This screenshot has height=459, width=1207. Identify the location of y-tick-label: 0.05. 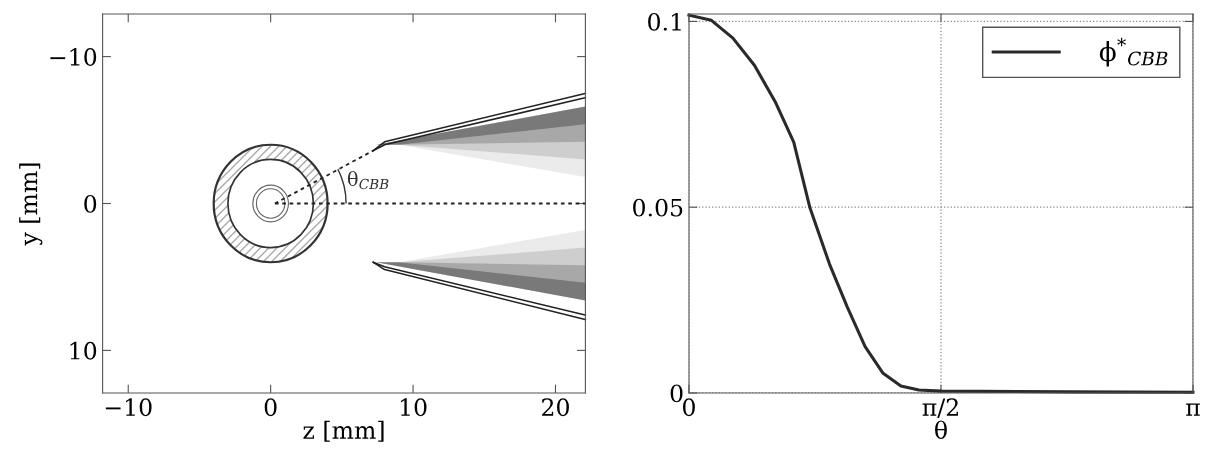
(658, 207).